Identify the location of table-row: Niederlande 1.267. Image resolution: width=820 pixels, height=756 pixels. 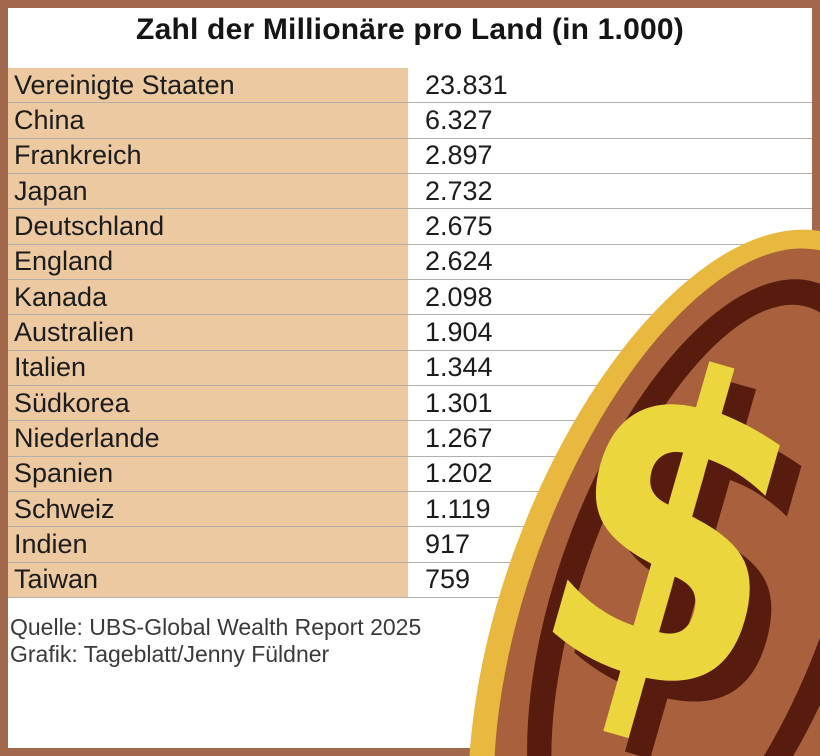
(410, 439).